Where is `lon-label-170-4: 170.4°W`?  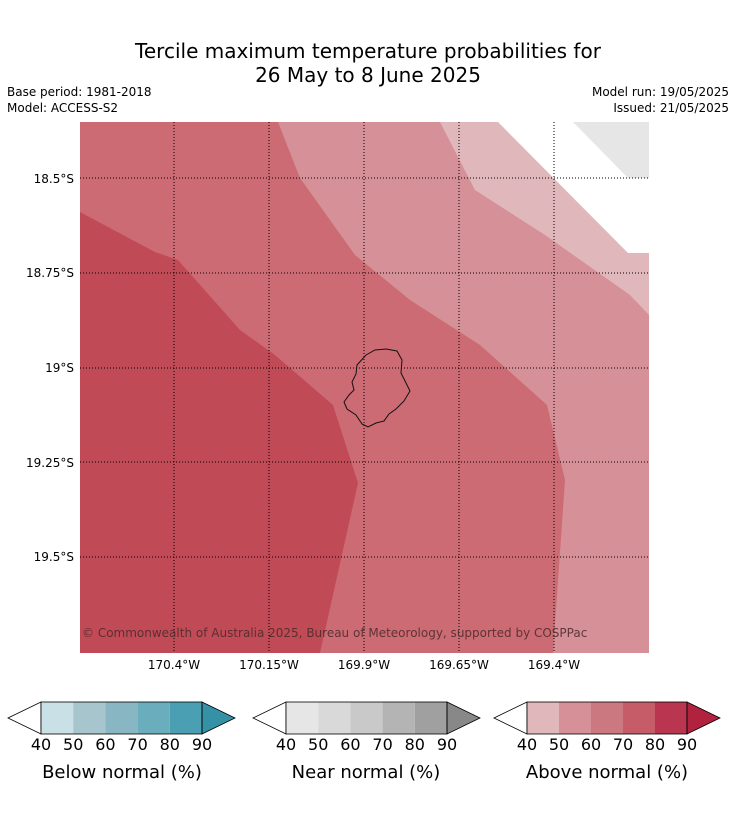 lon-label-170-4: 170.4°W is located at coordinates (174, 665).